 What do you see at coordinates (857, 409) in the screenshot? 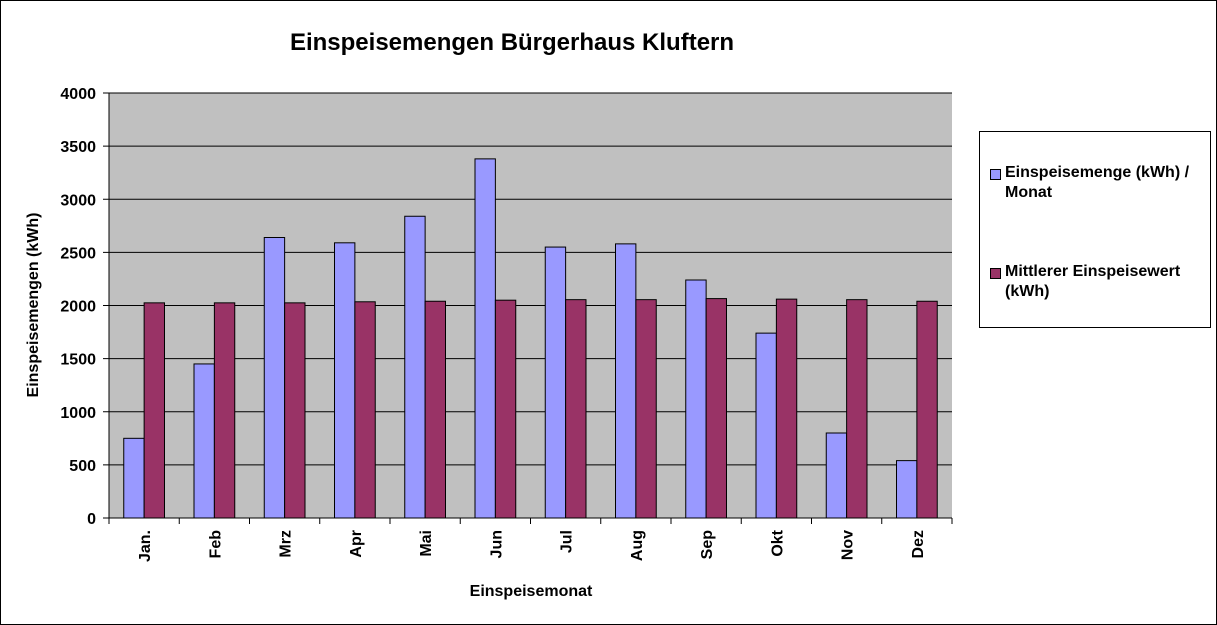
I see `bar-series2-nov` at bounding box center [857, 409].